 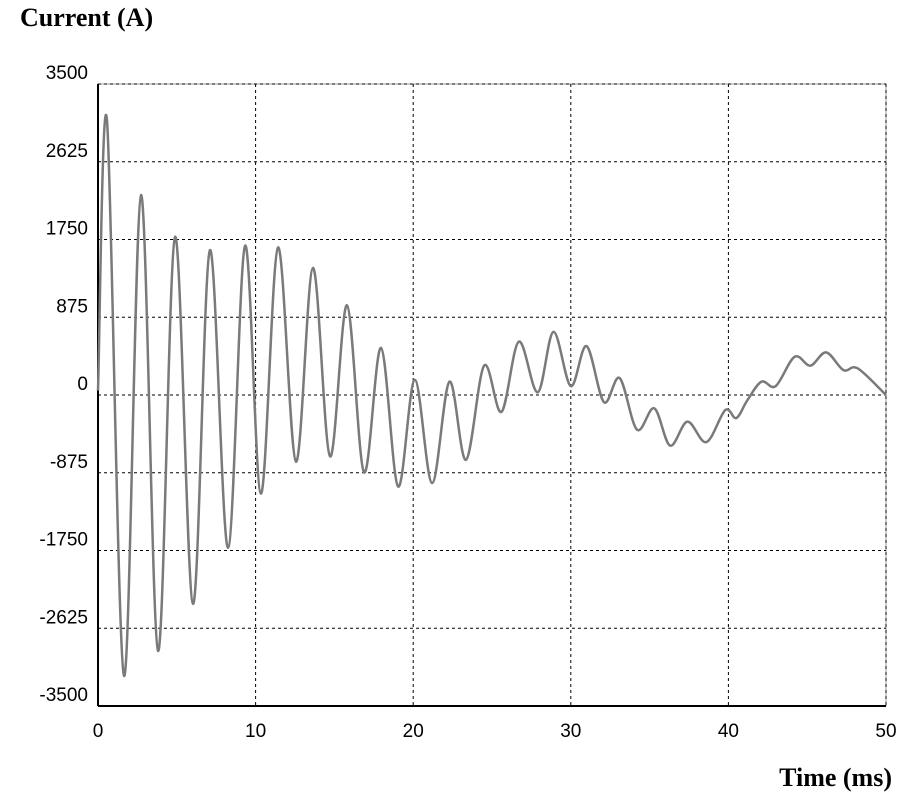 What do you see at coordinates (67, 151) in the screenshot?
I see `y-tick-label: 2625` at bounding box center [67, 151].